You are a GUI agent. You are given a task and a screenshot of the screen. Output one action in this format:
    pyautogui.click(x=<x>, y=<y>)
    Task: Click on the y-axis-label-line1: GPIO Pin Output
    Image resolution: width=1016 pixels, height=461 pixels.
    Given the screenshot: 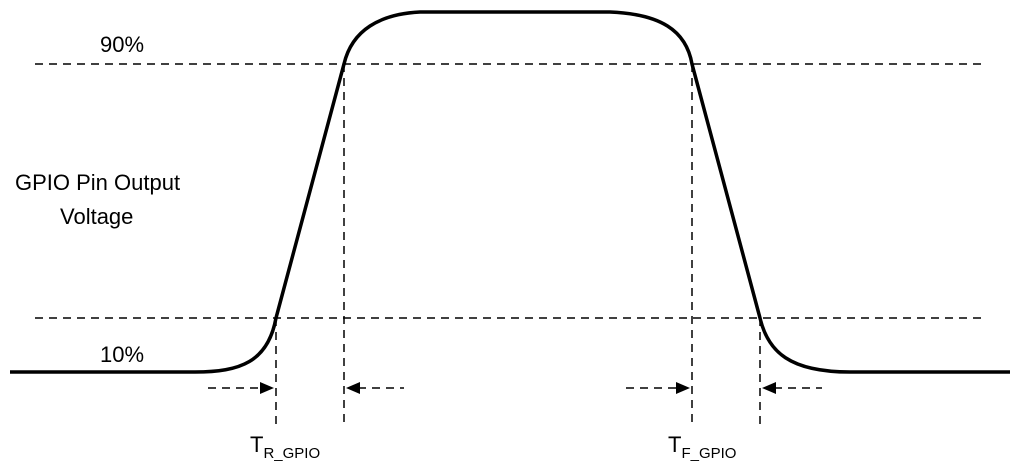 What is the action you would take?
    pyautogui.click(x=97, y=182)
    